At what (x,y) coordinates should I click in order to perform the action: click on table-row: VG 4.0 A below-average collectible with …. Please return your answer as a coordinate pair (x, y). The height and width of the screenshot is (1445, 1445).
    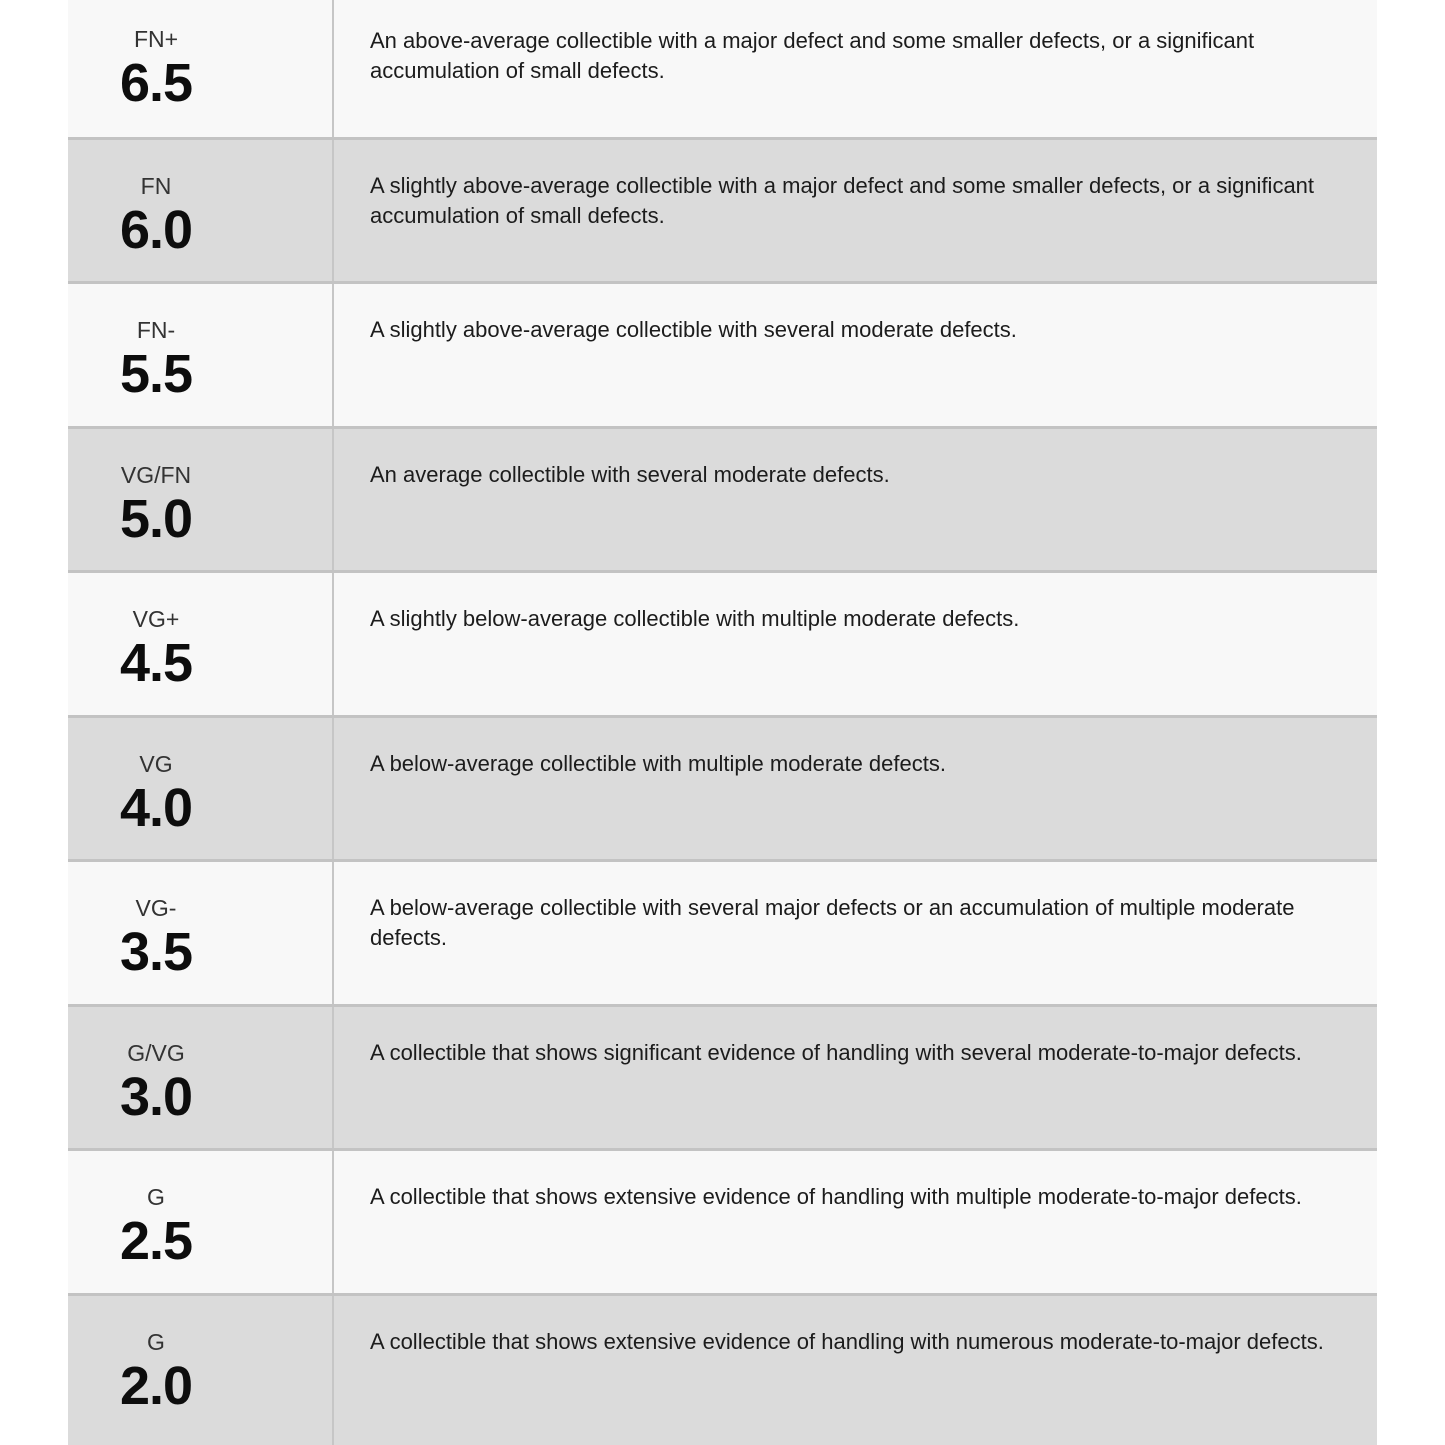
    Looking at the image, I should click on (722, 787).